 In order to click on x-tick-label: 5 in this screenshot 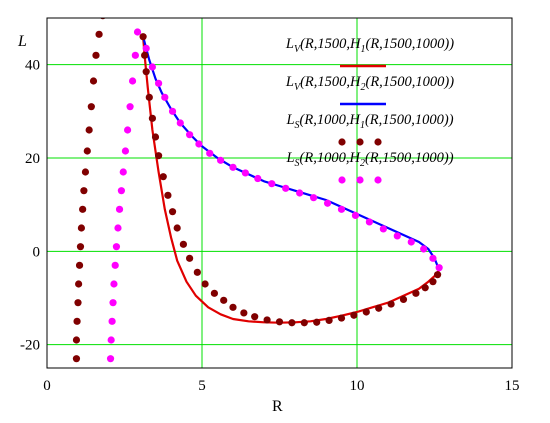, I will do `click(202, 386)`.